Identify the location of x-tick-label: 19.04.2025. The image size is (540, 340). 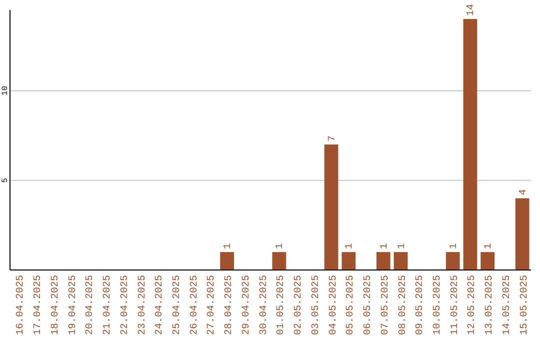
(73, 305).